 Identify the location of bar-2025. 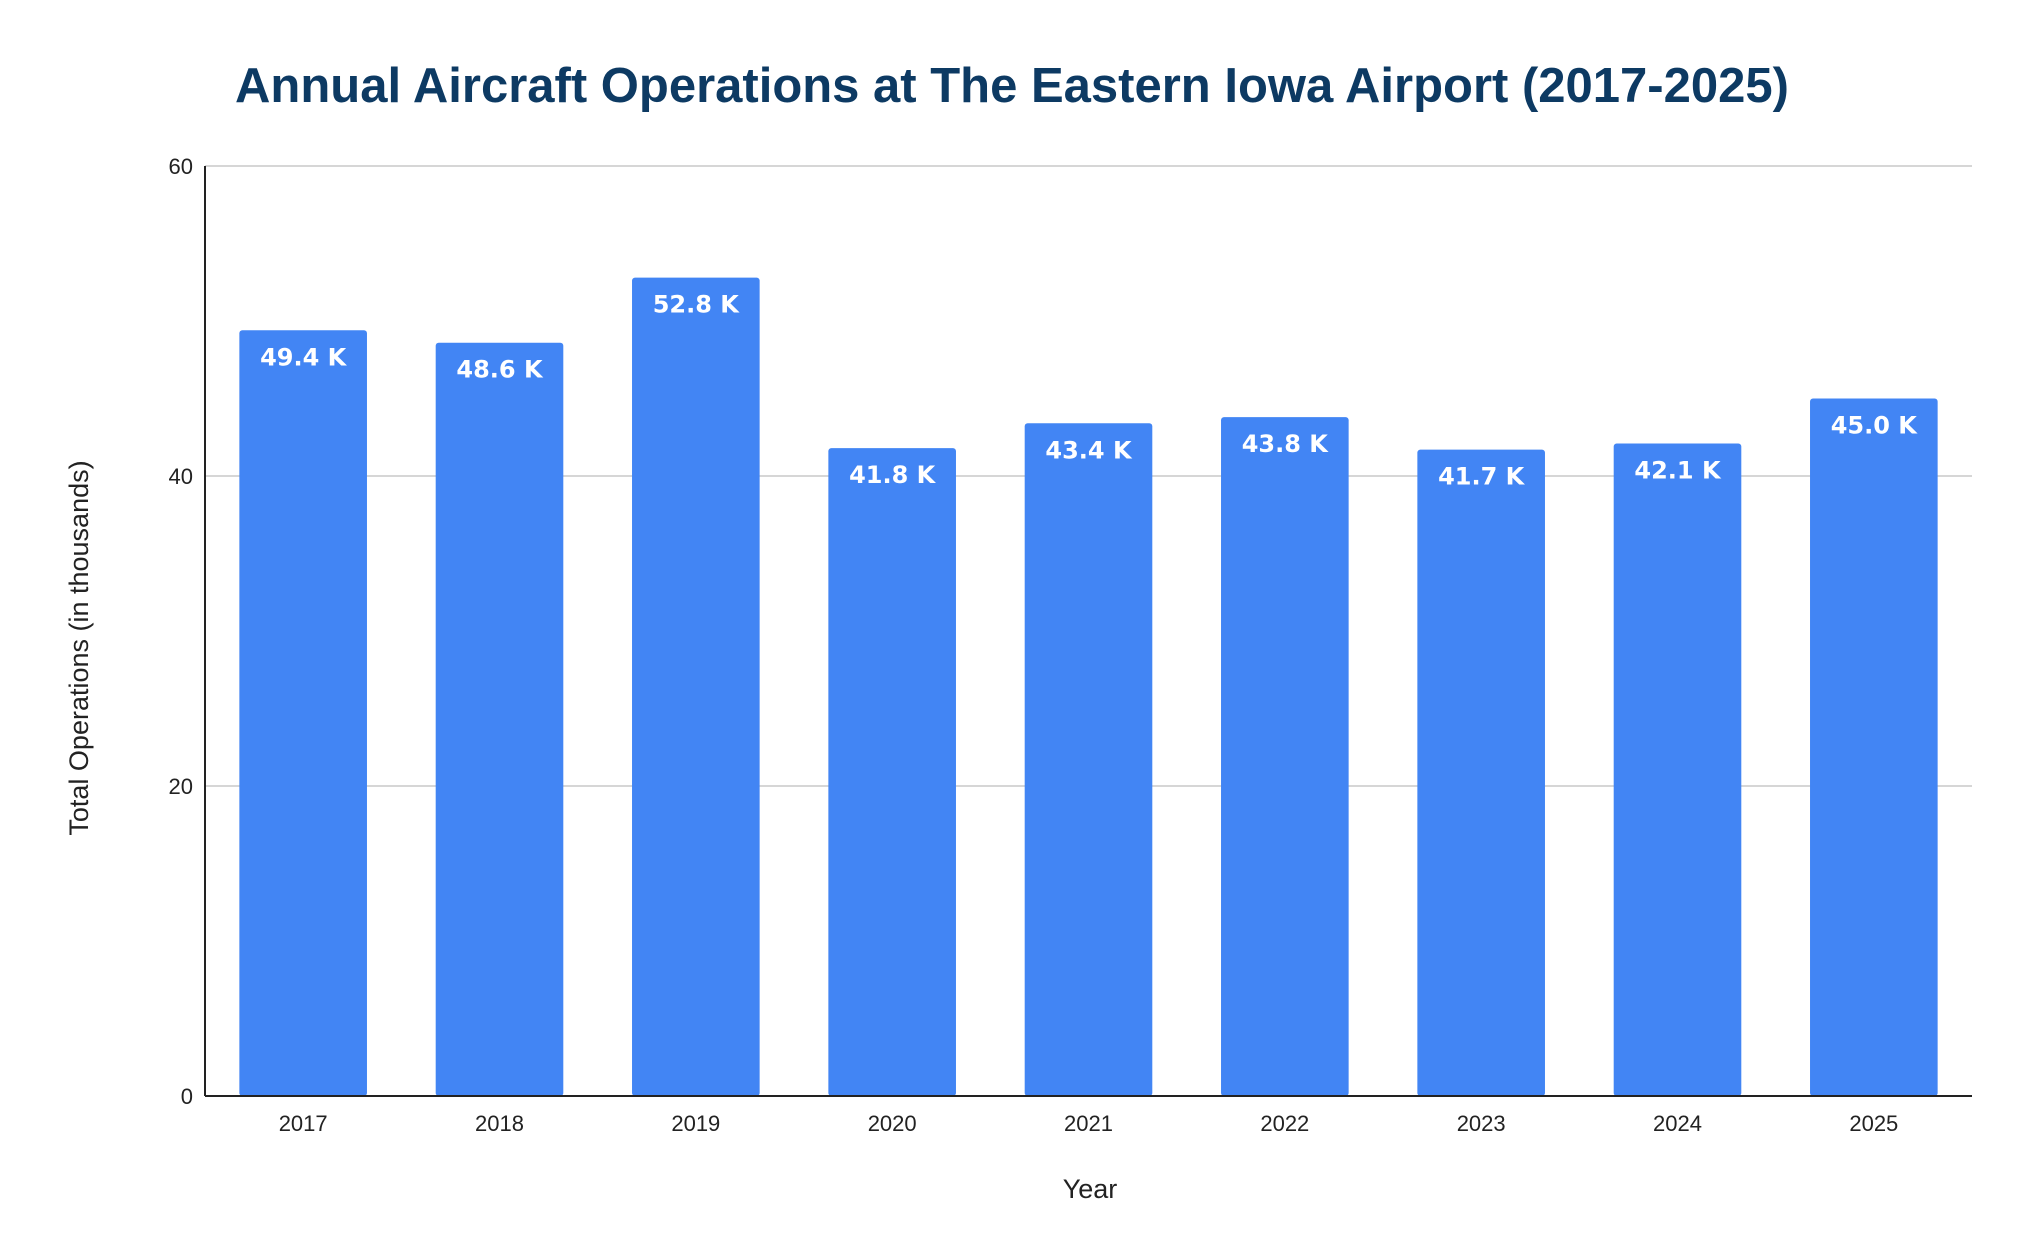
(1874, 747).